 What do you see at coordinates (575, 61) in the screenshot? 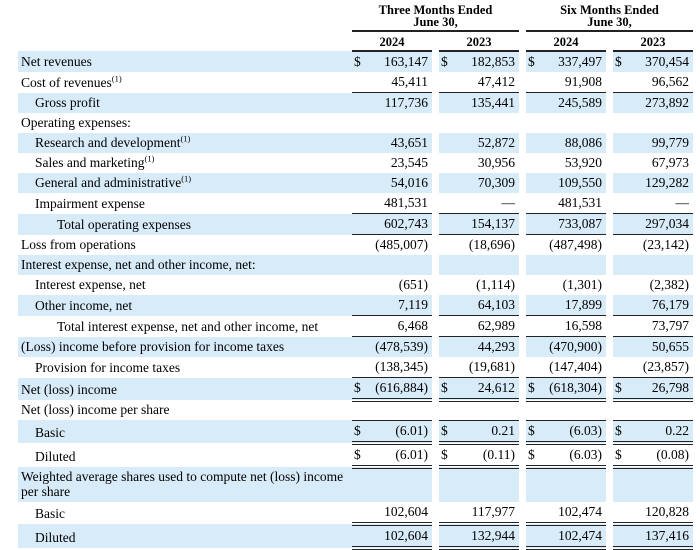
I see `value-cell: 337,497` at bounding box center [575, 61].